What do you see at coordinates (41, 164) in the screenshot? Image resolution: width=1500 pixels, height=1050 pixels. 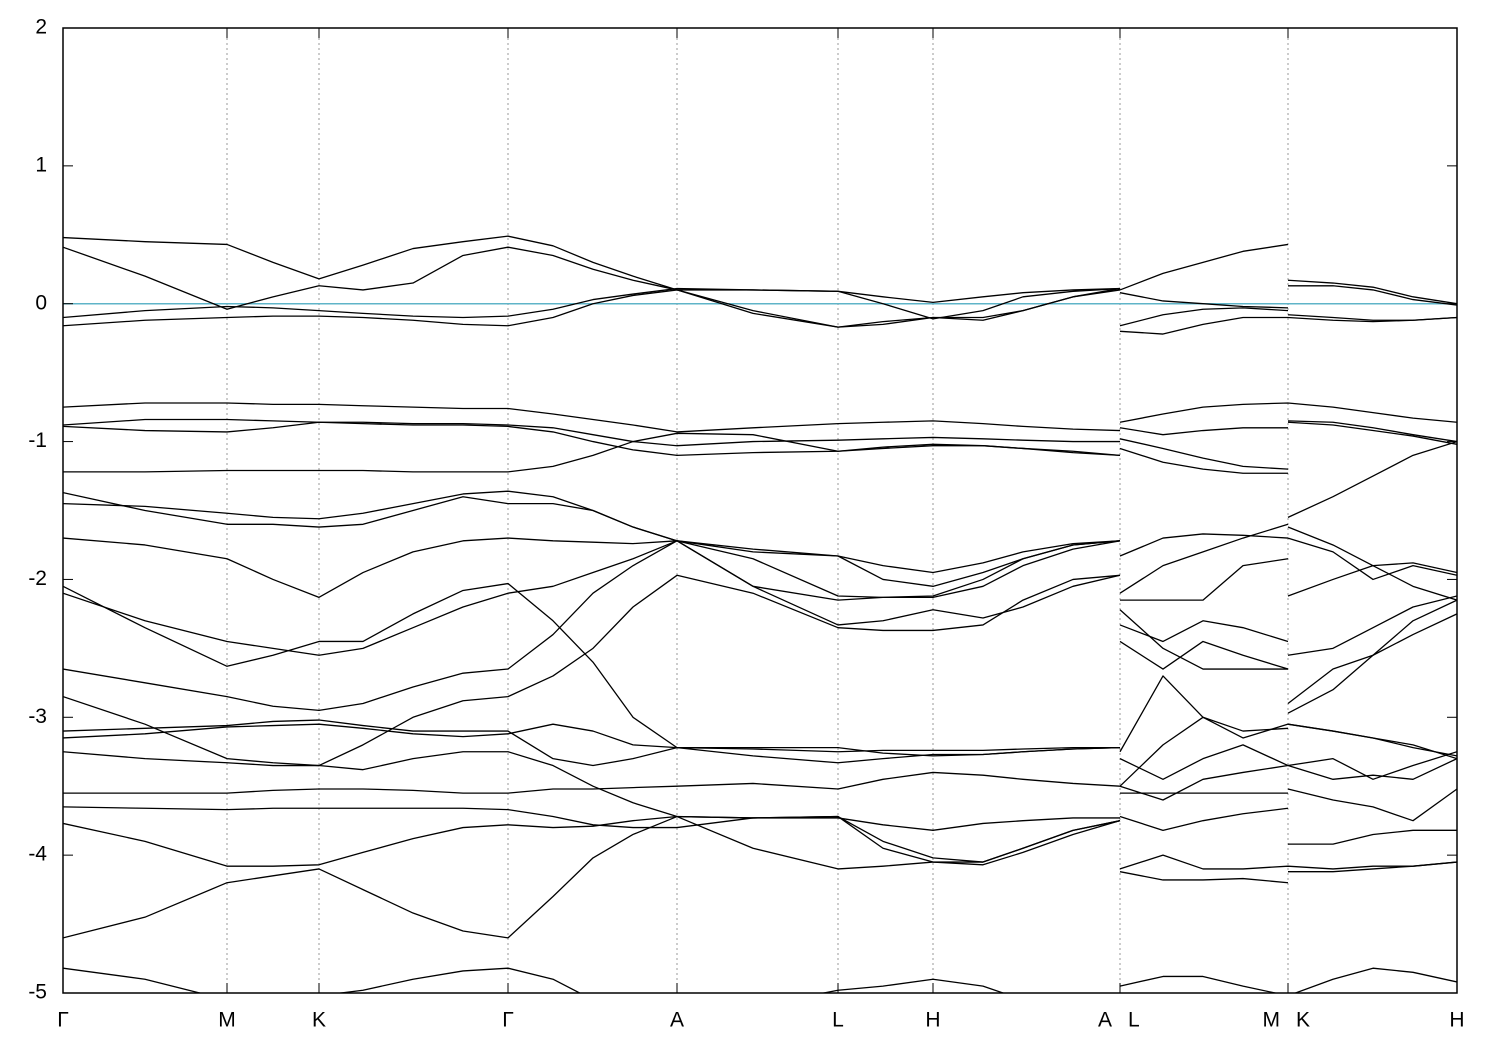 I see `y-tick-label: 1` at bounding box center [41, 164].